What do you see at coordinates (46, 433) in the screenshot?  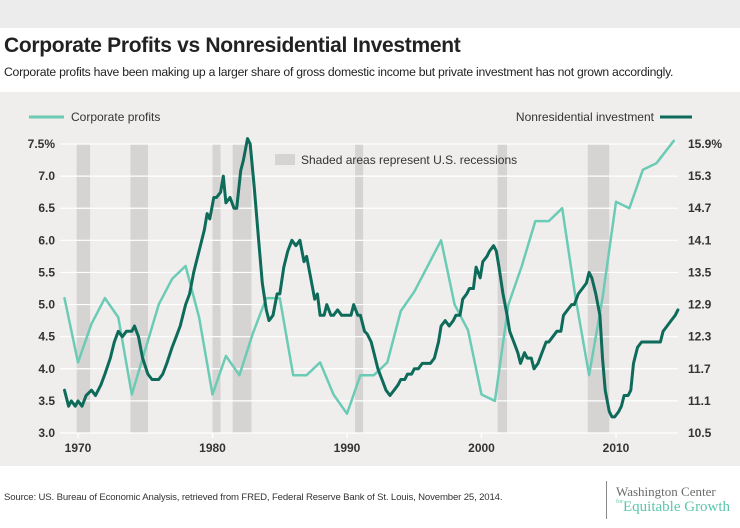 I see `left-axis-tick-label: 3.0` at bounding box center [46, 433].